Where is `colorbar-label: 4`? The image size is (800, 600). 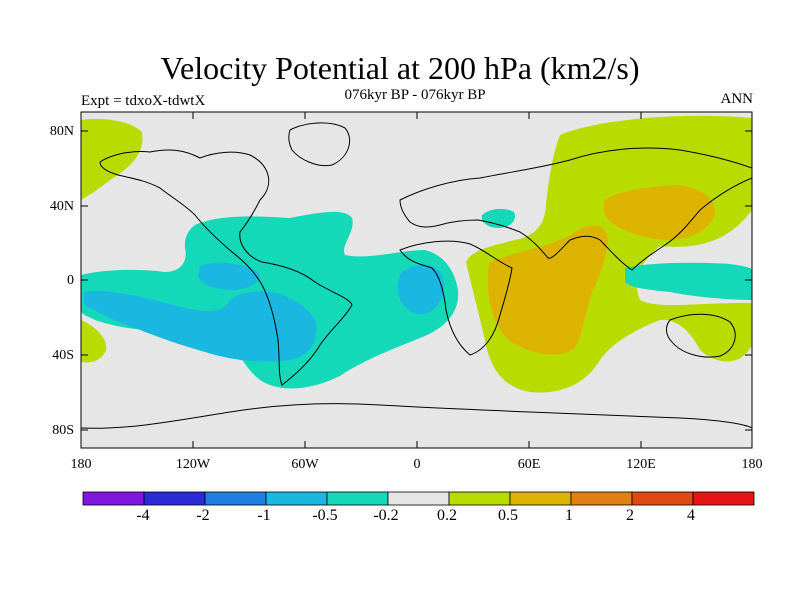 colorbar-label: 4 is located at coordinates (691, 515).